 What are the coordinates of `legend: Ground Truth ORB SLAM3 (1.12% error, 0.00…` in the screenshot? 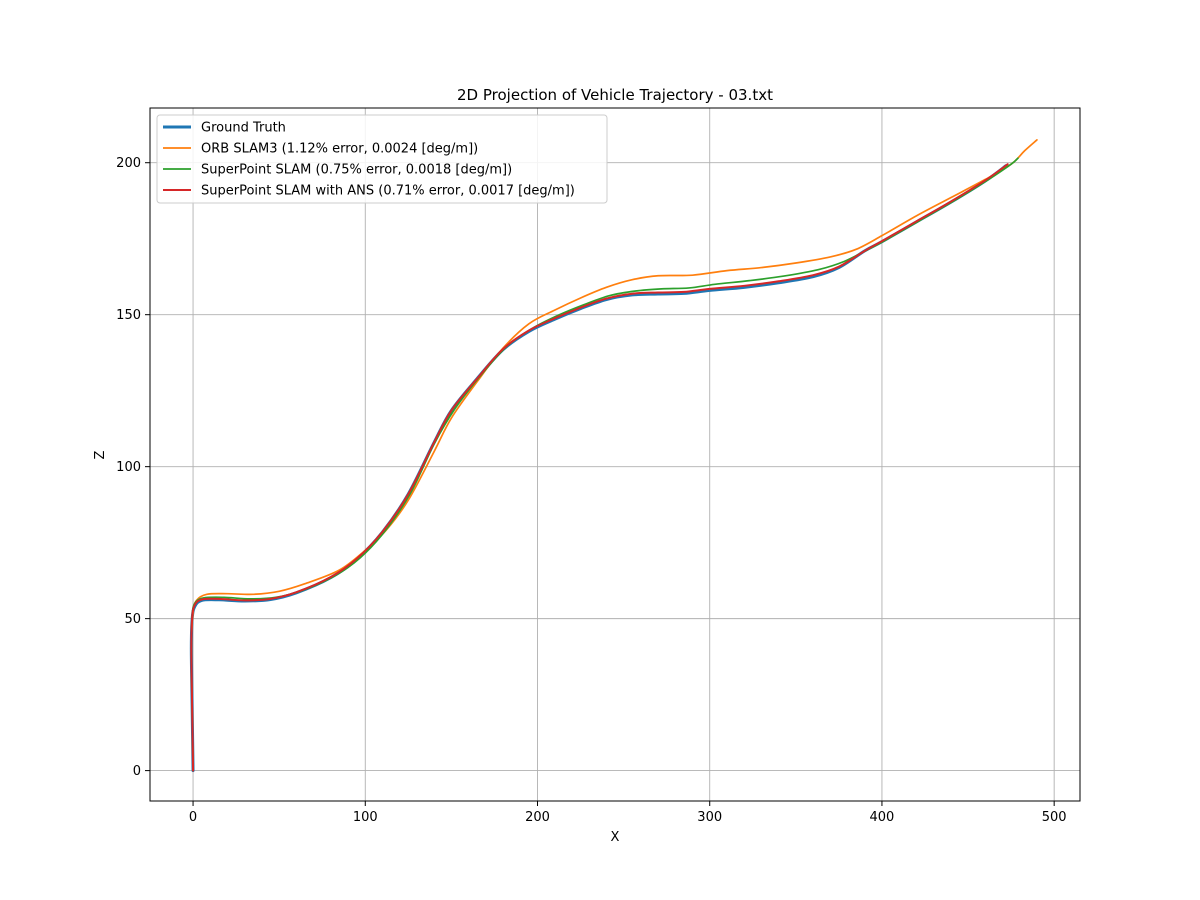 It's located at (382, 159).